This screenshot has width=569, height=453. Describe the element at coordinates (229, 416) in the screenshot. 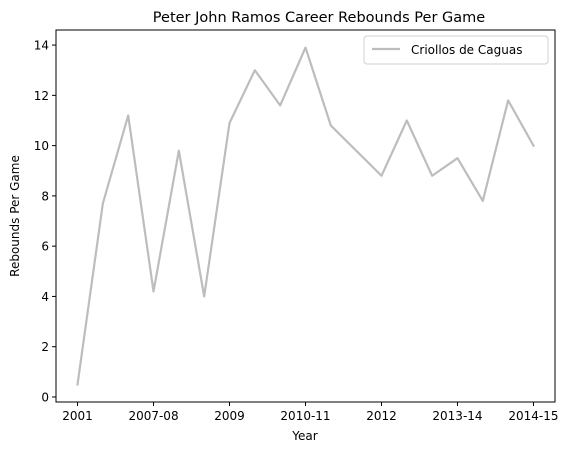

I see `x-tick-label: 2009` at that location.